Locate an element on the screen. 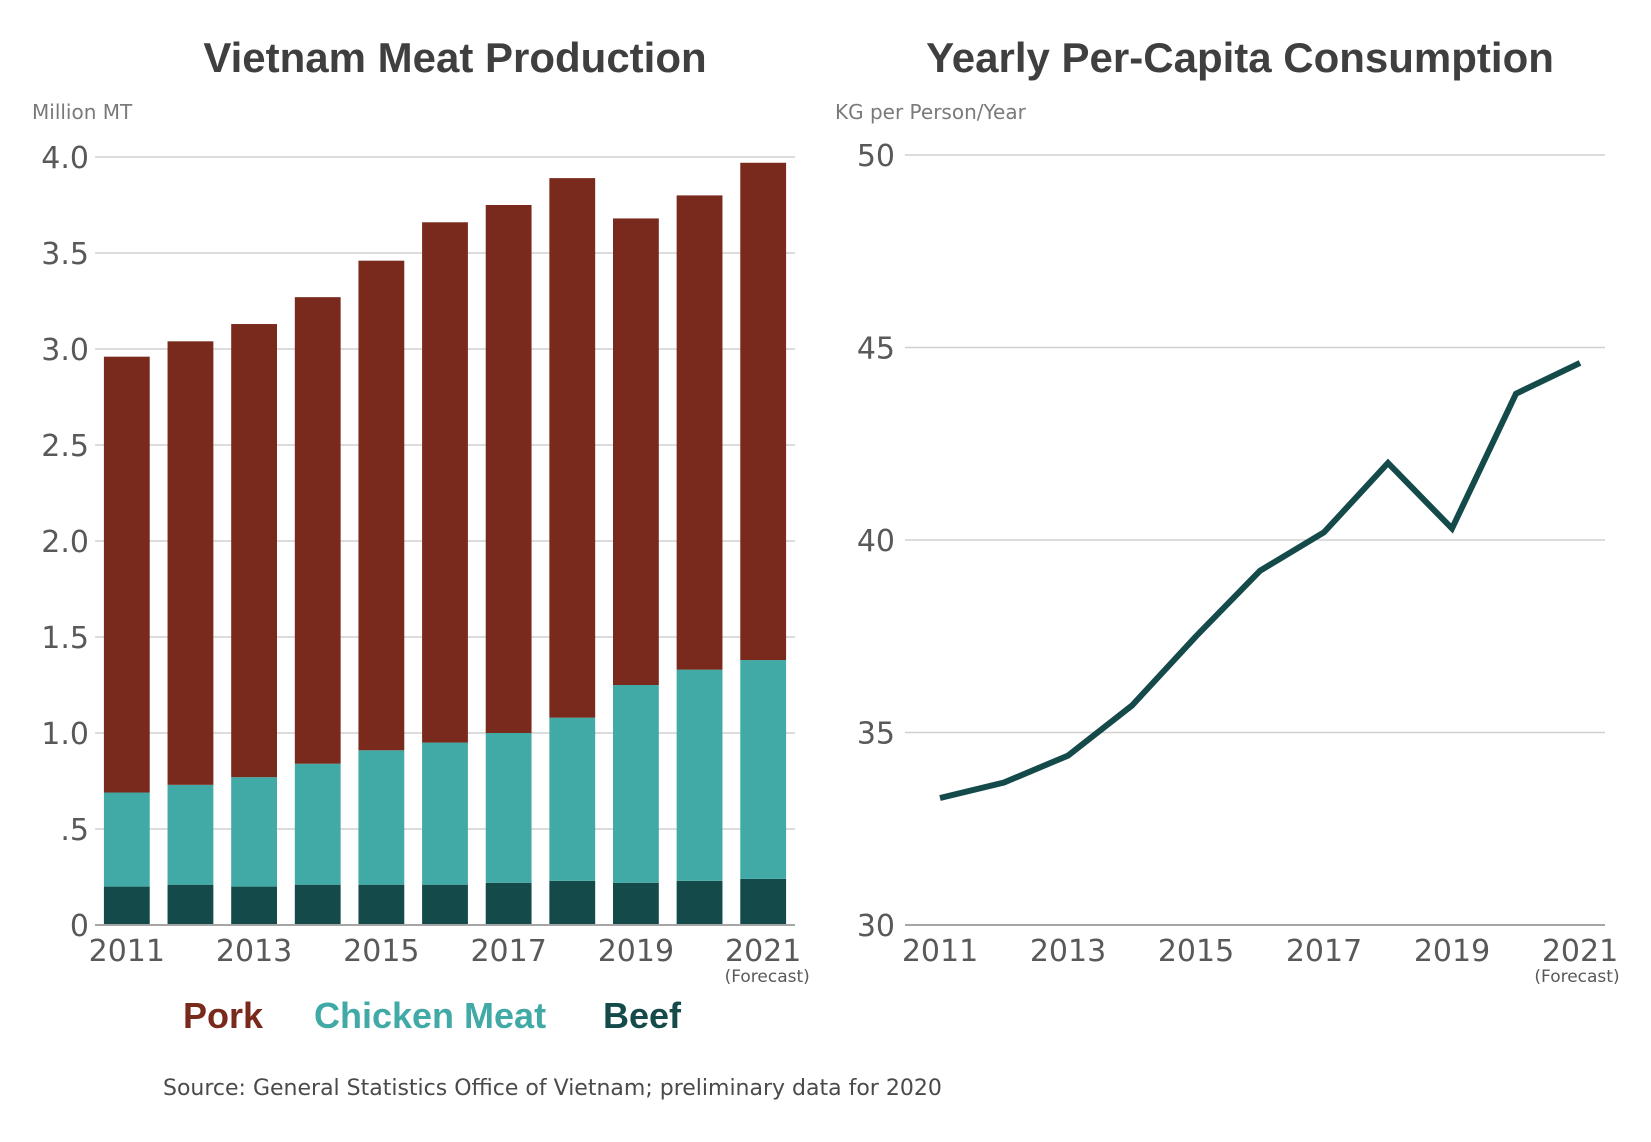  consumption-x-tick-label: 2021 is located at coordinates (1580, 951).